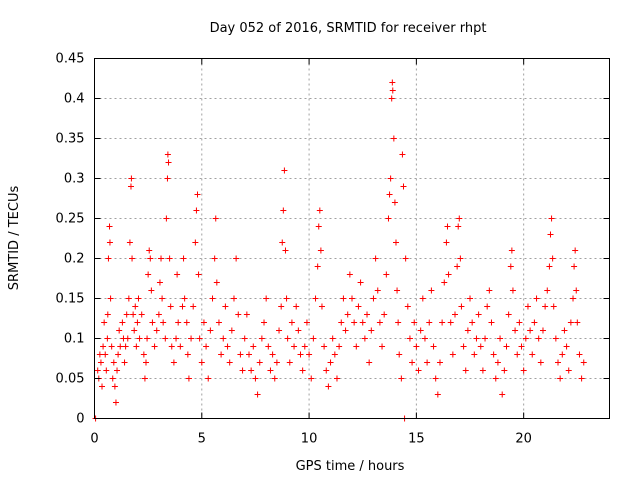 This screenshot has height=480, width=640. I want to click on y-axis-label: SRMTID / TECUs, so click(14, 238).